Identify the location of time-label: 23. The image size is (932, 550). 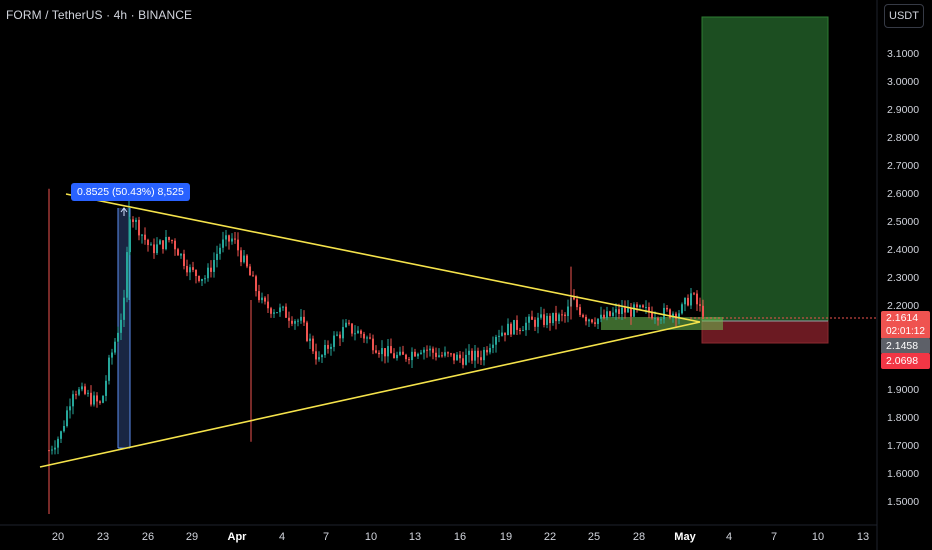
(103, 537).